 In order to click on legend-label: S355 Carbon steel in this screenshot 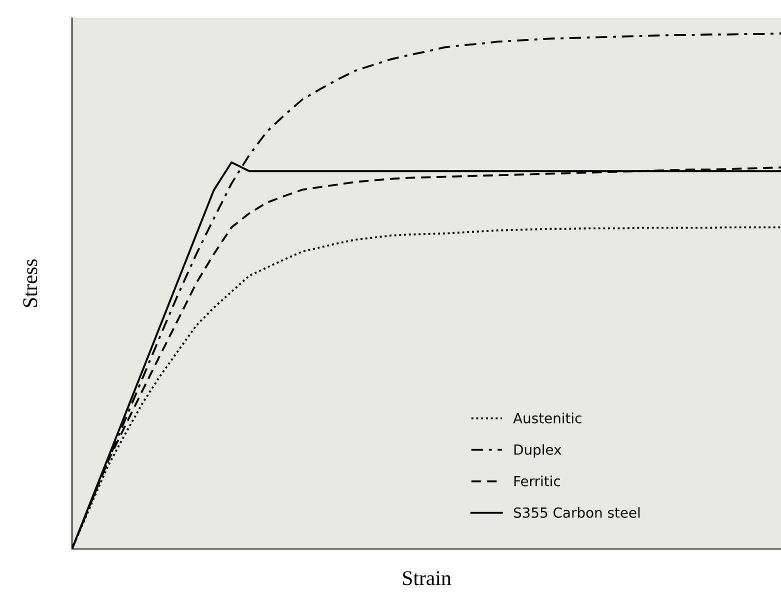, I will do `click(577, 512)`.